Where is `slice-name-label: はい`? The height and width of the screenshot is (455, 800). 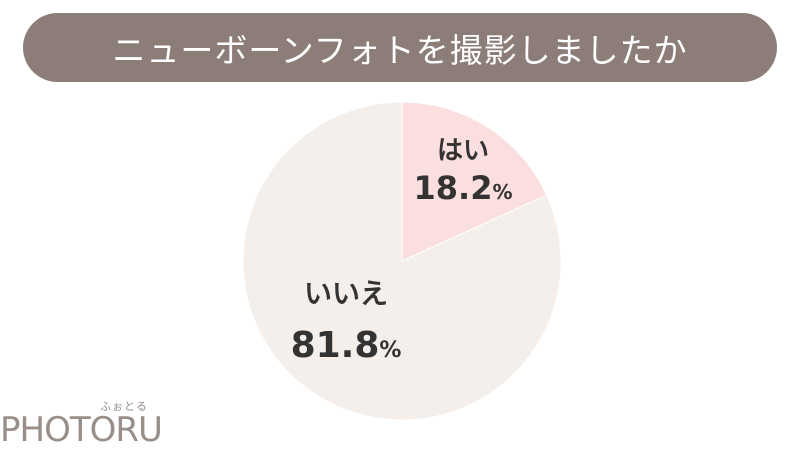
slice-name-label: はい is located at coordinates (463, 151).